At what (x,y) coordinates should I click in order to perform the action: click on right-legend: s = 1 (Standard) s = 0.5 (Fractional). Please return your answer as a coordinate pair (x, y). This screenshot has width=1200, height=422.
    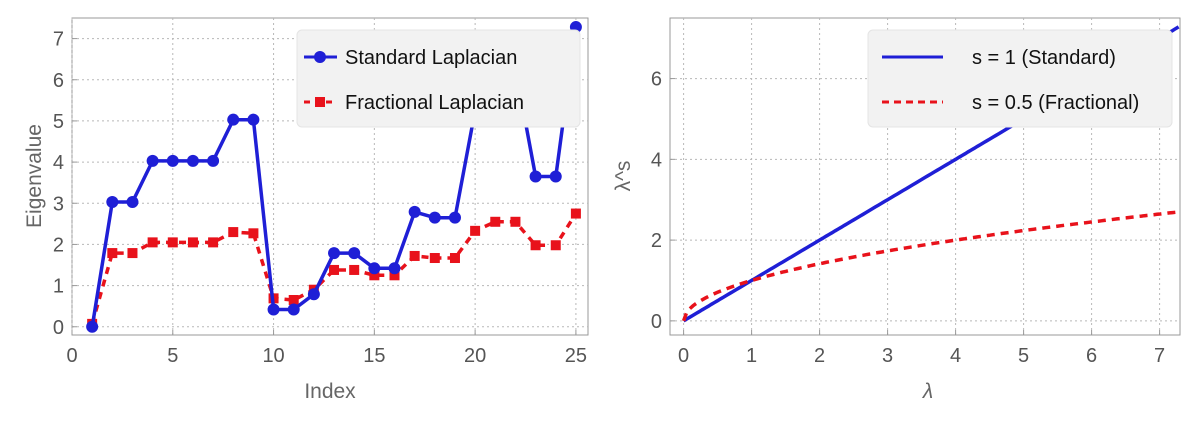
    Looking at the image, I should click on (1020, 78).